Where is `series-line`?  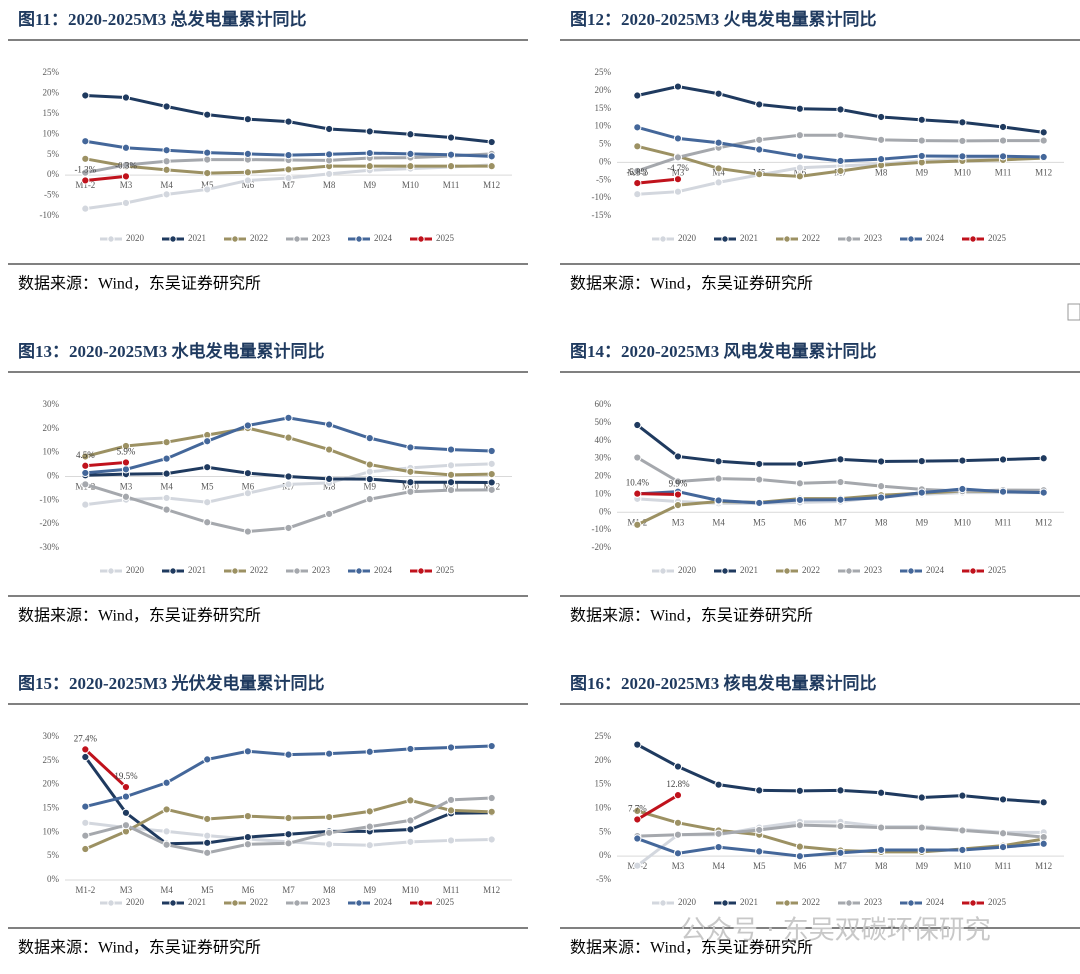
series-line is located at coordinates (657, 807).